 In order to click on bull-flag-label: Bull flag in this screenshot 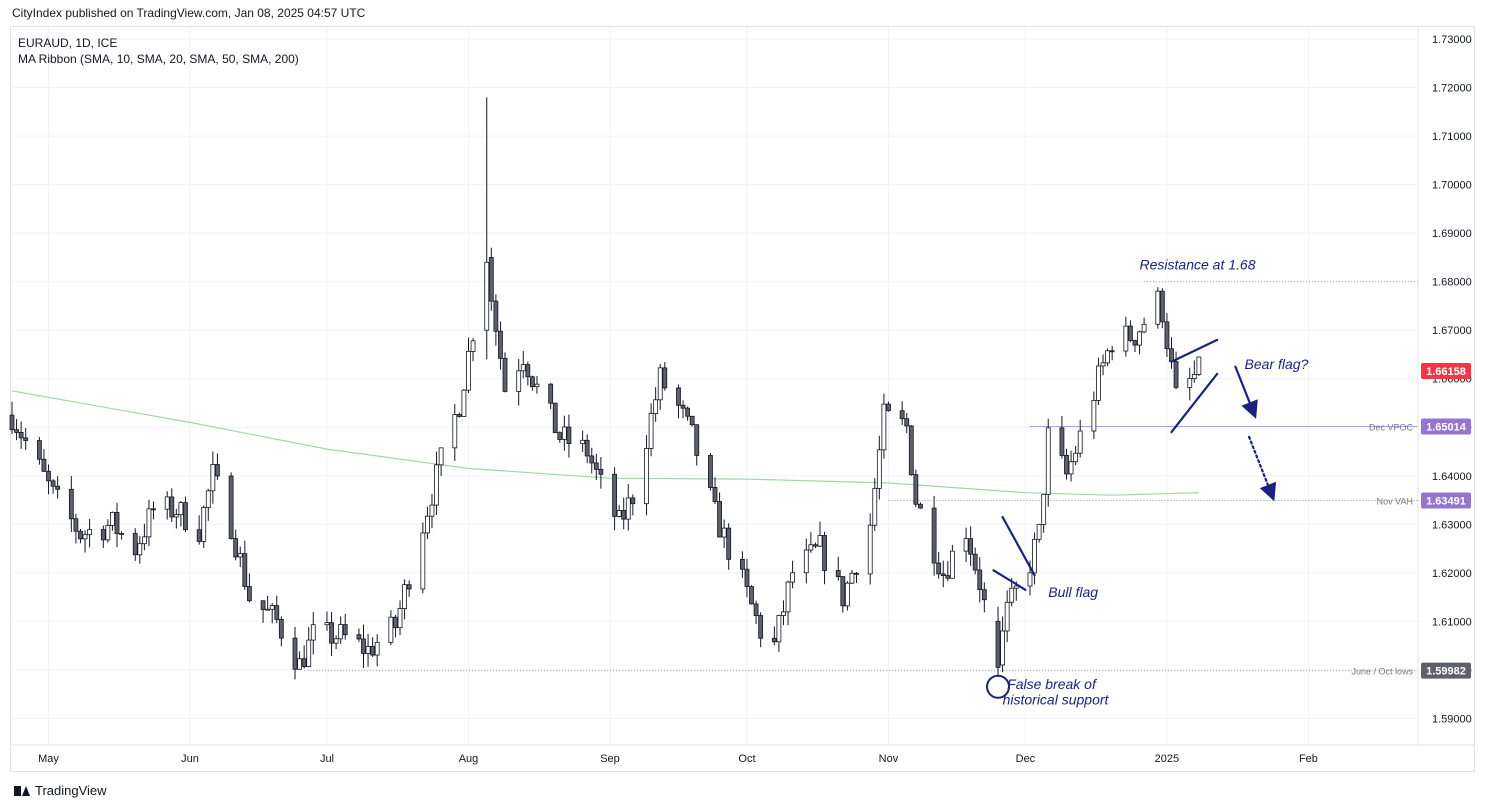, I will do `click(1073, 592)`.